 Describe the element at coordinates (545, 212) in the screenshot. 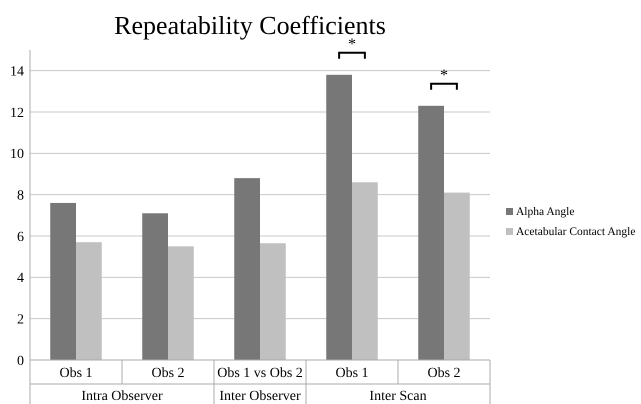

I see `legend-label: Alpha Angle` at that location.